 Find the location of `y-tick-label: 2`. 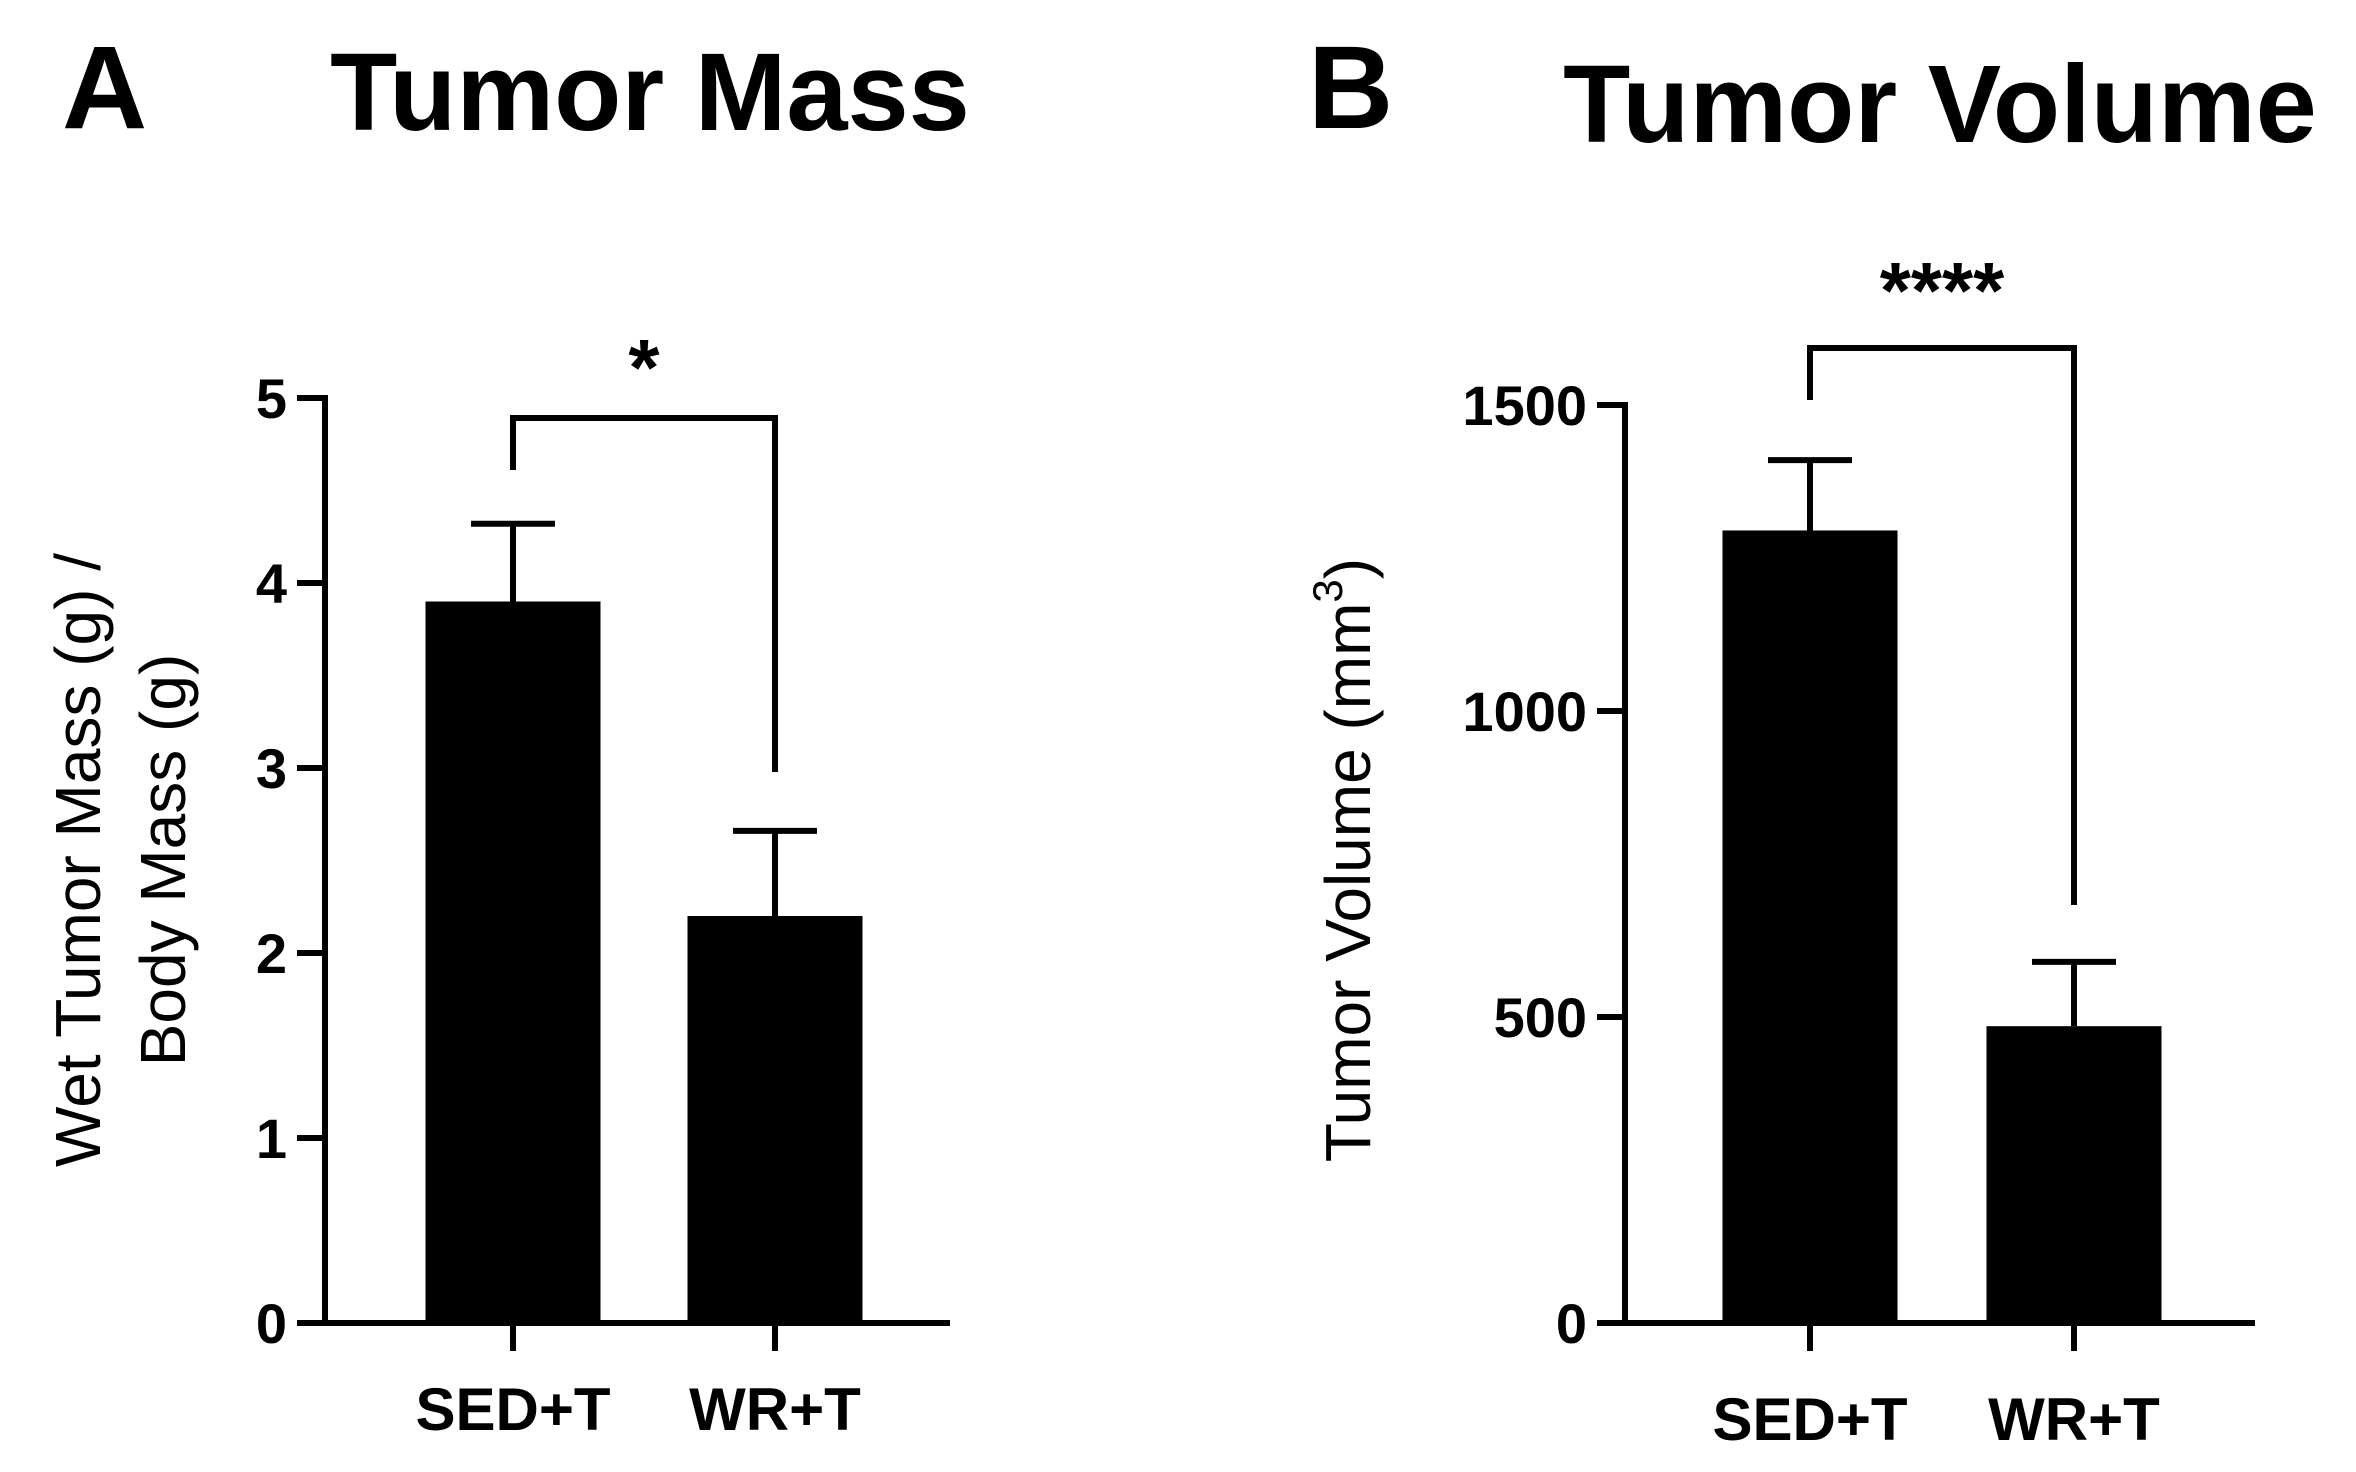

y-tick-label: 2 is located at coordinates (271, 953).